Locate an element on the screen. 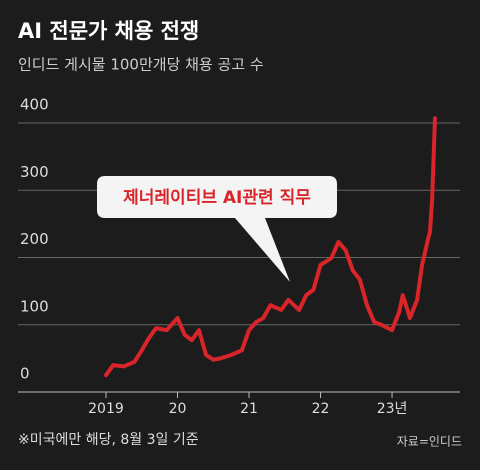  y-tick-label: 100 is located at coordinates (34, 306).